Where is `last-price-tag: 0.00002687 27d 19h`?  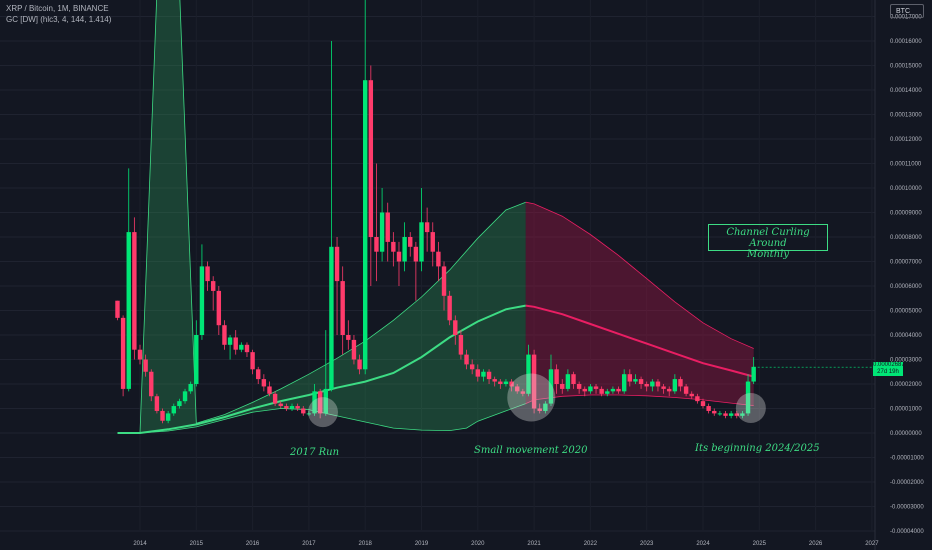 last-price-tag: 0.00002687 27d 19h is located at coordinates (889, 369).